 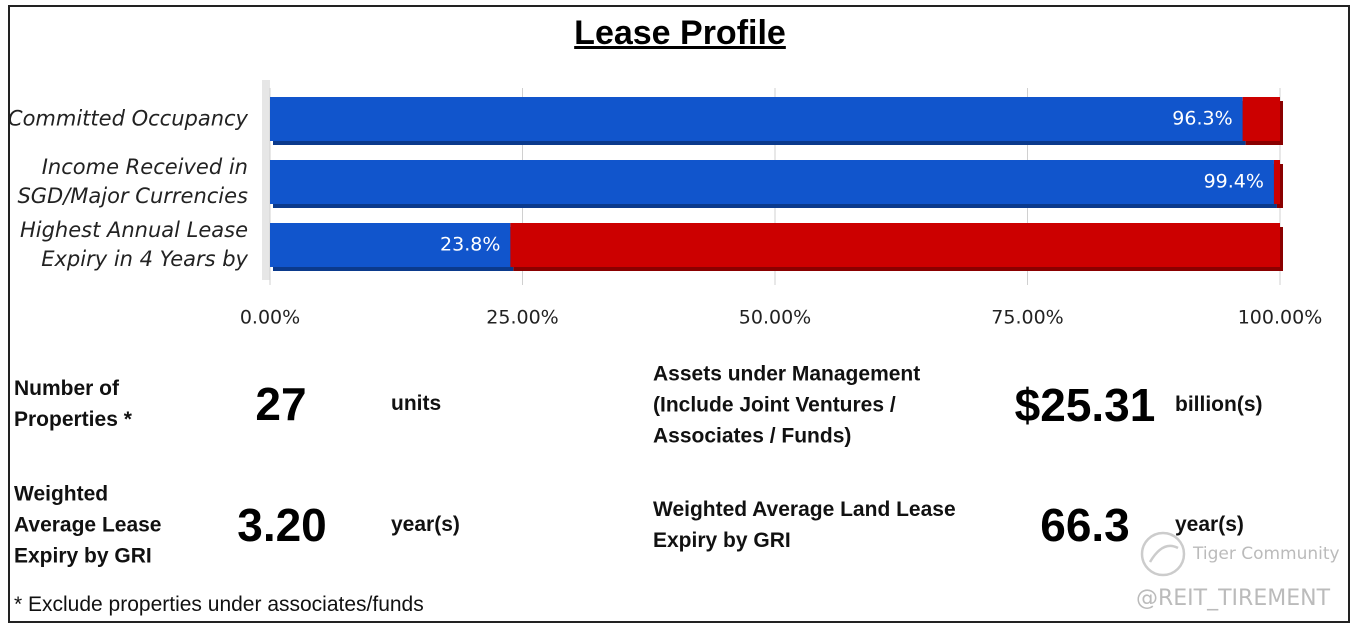 What do you see at coordinates (266, 180) in the screenshot?
I see `plot-wall` at bounding box center [266, 180].